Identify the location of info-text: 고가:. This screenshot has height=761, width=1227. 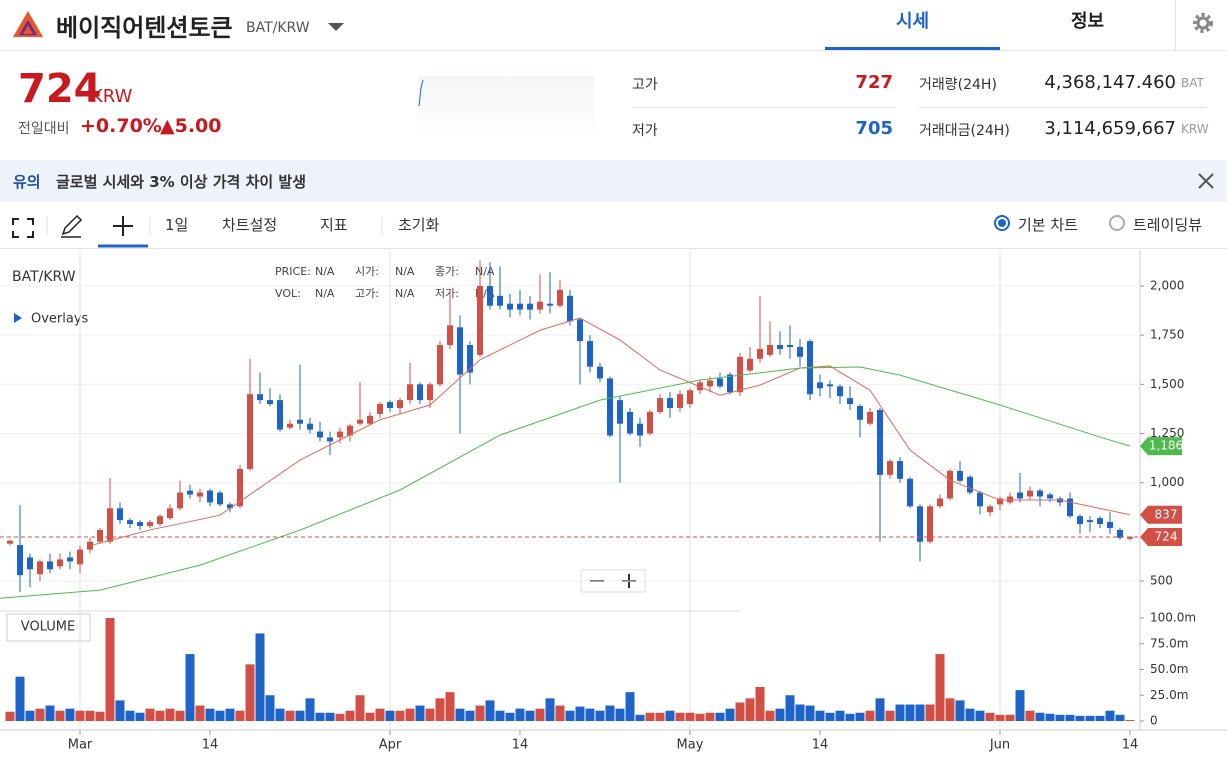
(367, 293).